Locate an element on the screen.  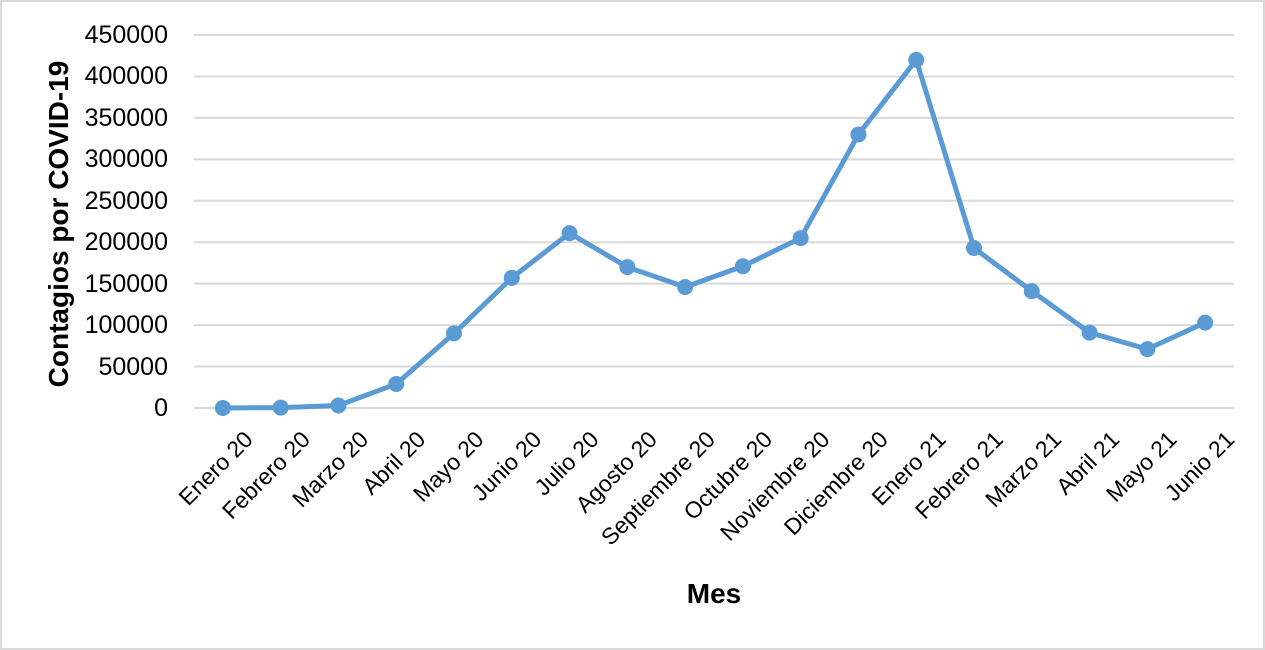
y-axis-tick-label: 0 is located at coordinates (161, 408).